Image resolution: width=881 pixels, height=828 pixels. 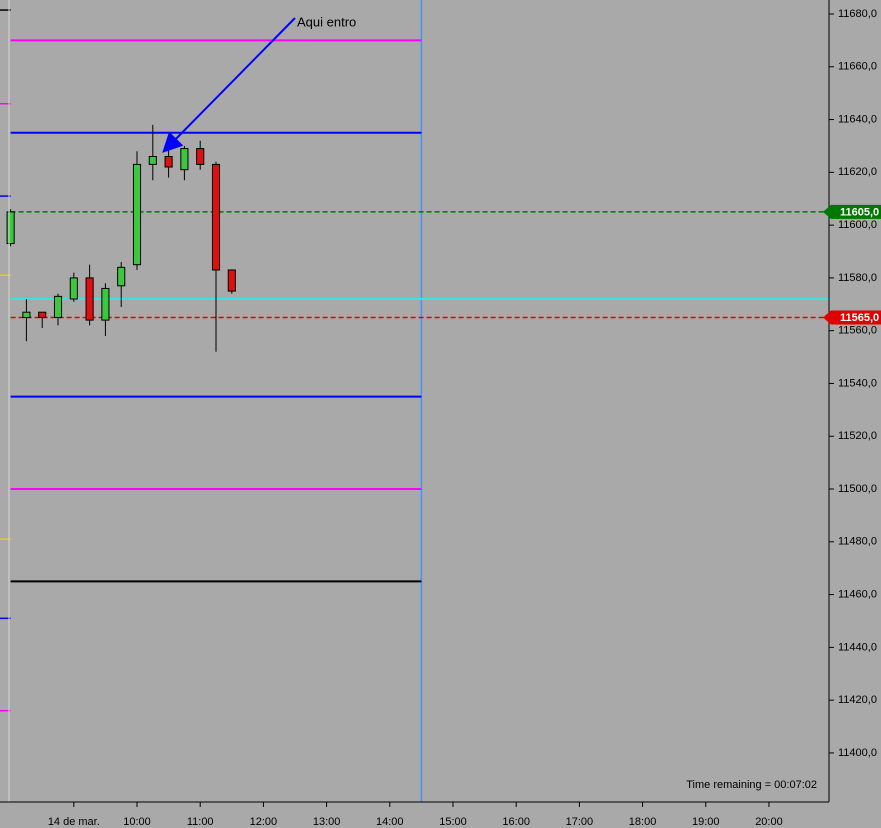 I want to click on x-tick-label: 13:00, so click(x=327, y=822).